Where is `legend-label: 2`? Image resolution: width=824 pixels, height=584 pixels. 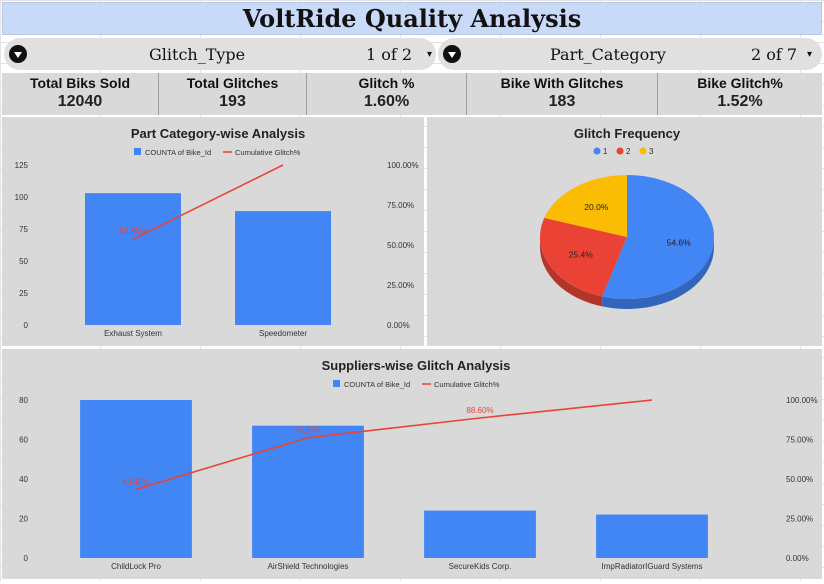 legend-label: 2 is located at coordinates (628, 151).